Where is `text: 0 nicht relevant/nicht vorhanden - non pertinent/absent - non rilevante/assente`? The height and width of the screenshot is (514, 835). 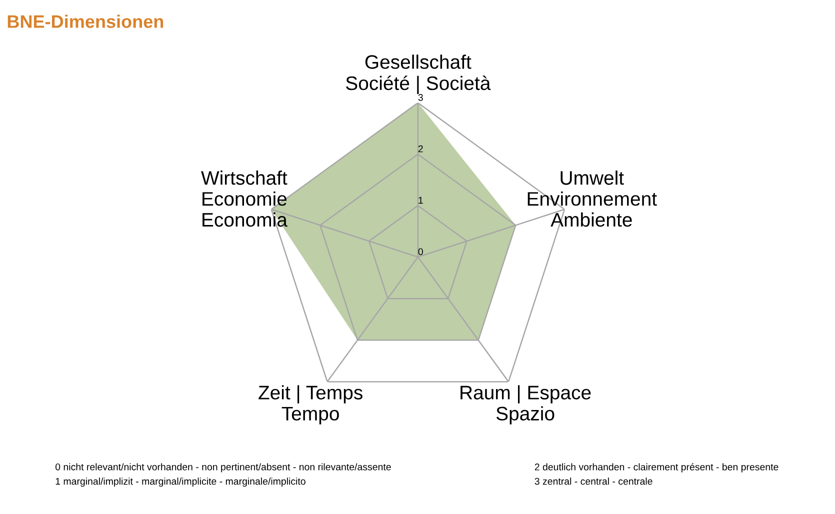
text: 0 nicht relevant/nicht vorhanden - non pertinent/absent - non rilevante/assente is located at coordinates (223, 467).